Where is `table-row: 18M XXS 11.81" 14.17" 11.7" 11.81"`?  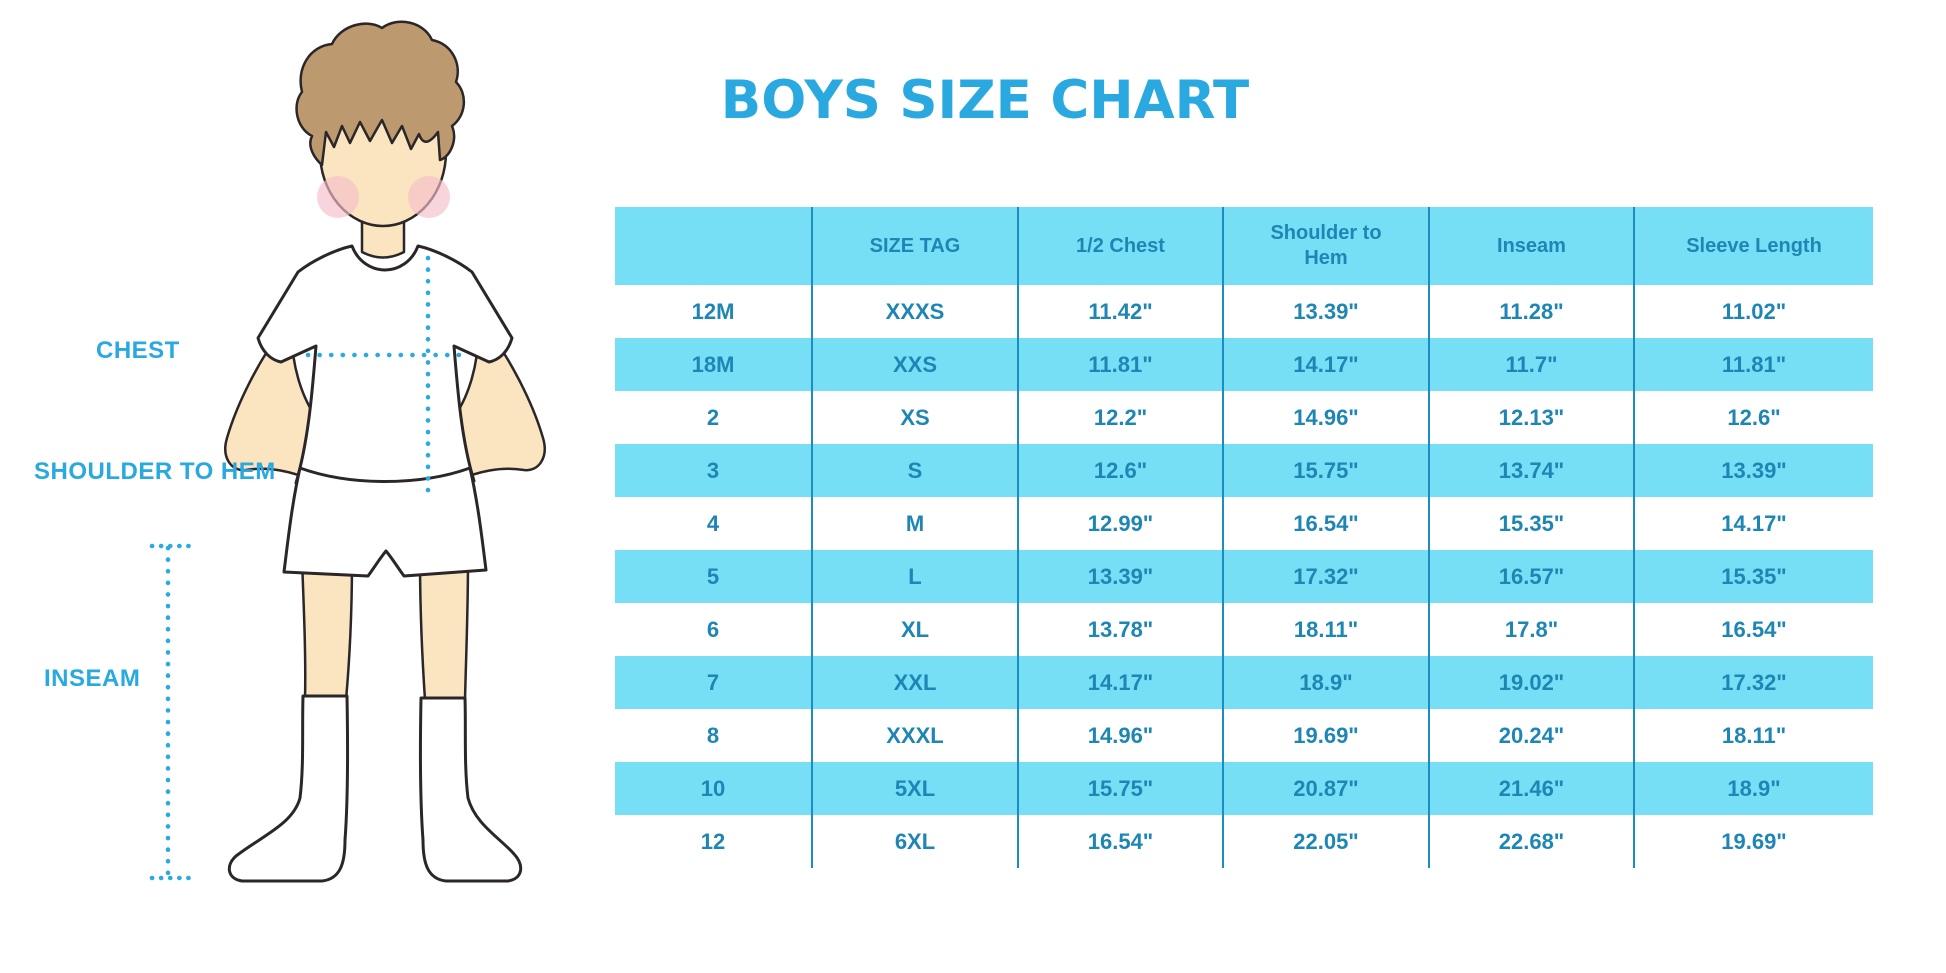
table-row: 18M XXS 11.81" 14.17" 11.7" 11.81" is located at coordinates (1244, 364).